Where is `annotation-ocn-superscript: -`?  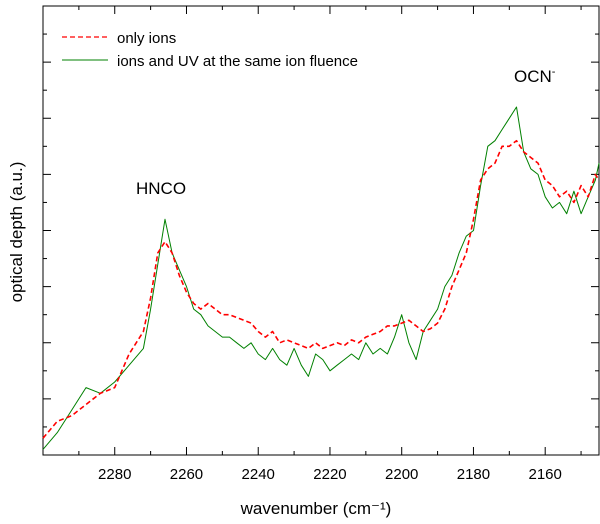 annotation-ocn-superscript: - is located at coordinates (554, 72).